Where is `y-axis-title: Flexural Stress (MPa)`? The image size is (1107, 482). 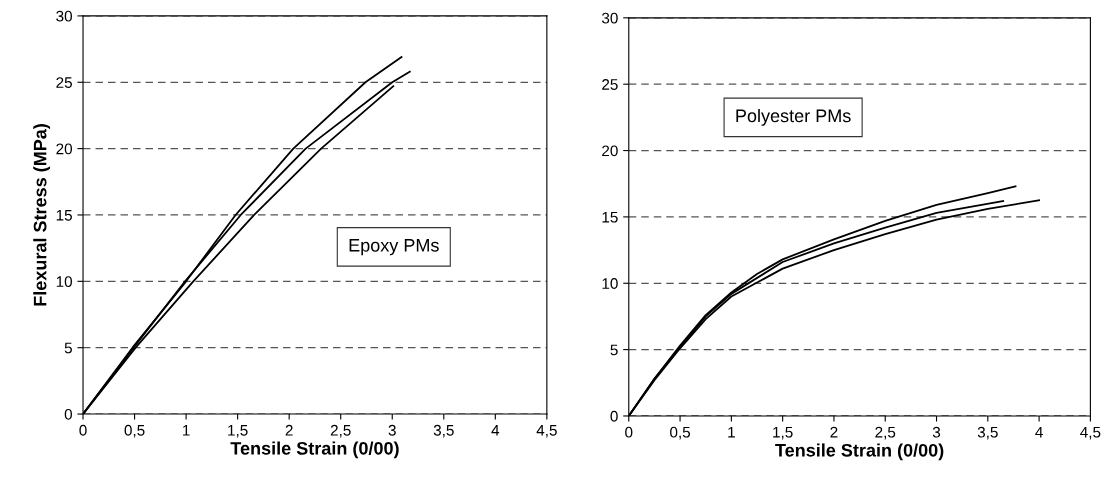
y-axis-title: Flexural Stress (MPa) is located at coordinates (42, 215).